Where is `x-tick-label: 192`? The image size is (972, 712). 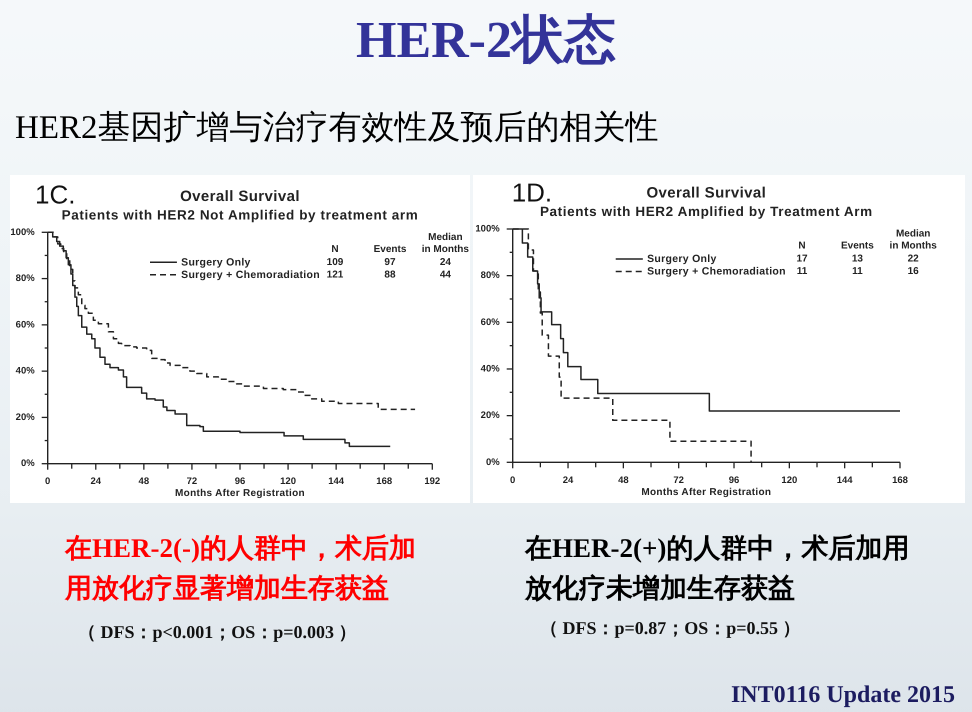
x-tick-label: 192 is located at coordinates (432, 482).